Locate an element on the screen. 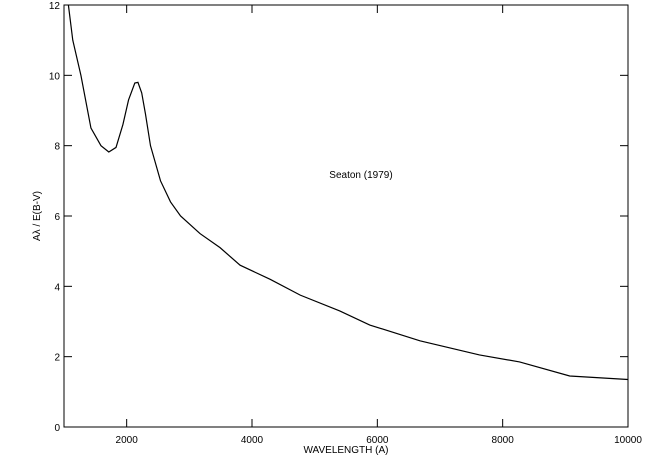 This screenshot has width=645, height=473. y-tick-label: 8 is located at coordinates (57, 147).